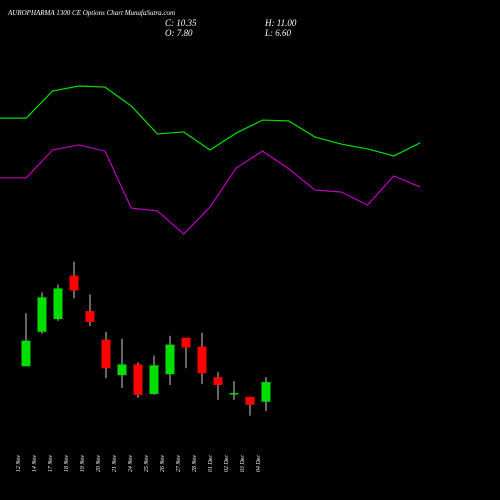  I want to click on ohlc-label: H: 11.00, so click(280, 23).